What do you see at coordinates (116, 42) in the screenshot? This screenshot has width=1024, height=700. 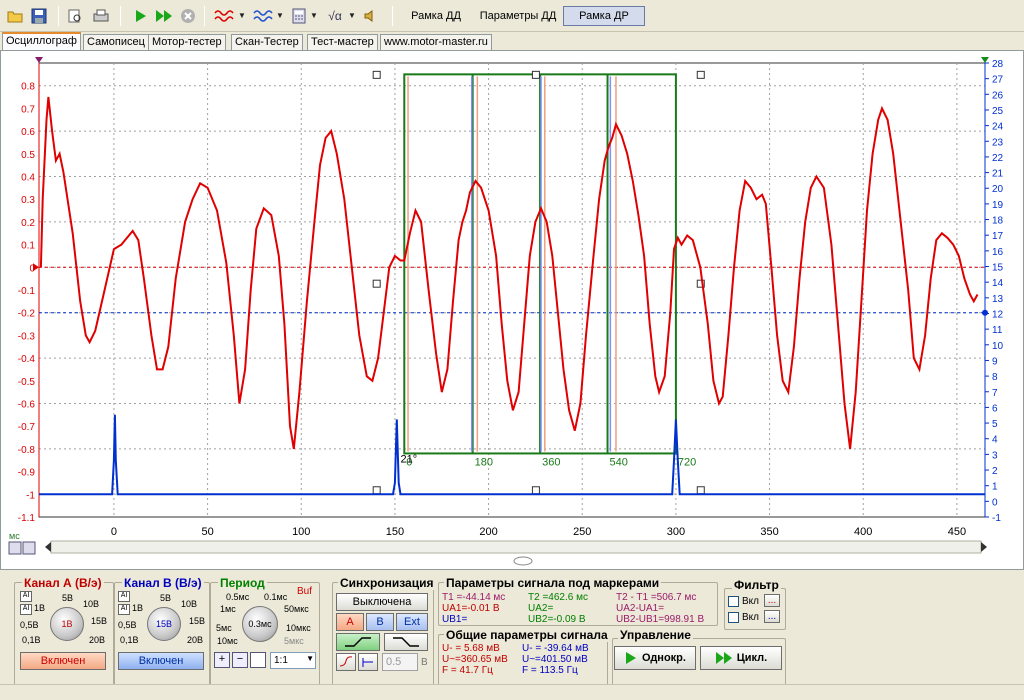 I see `tab-recorder: Самописец` at bounding box center [116, 42].